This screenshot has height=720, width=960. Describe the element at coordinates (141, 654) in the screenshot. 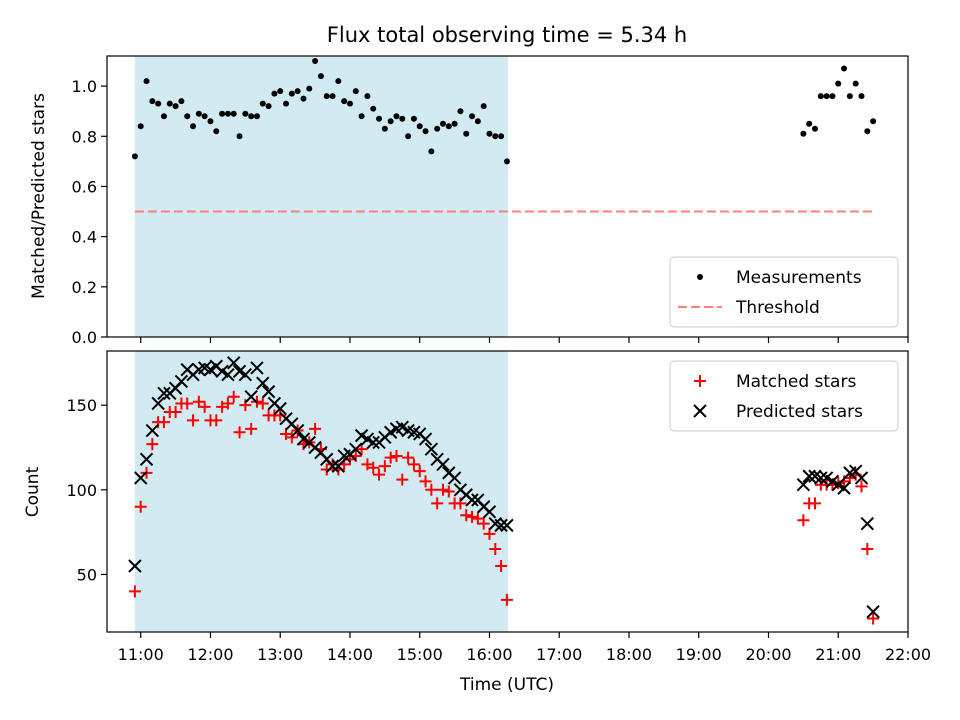

I see `x-tick-label: 11:00` at that location.